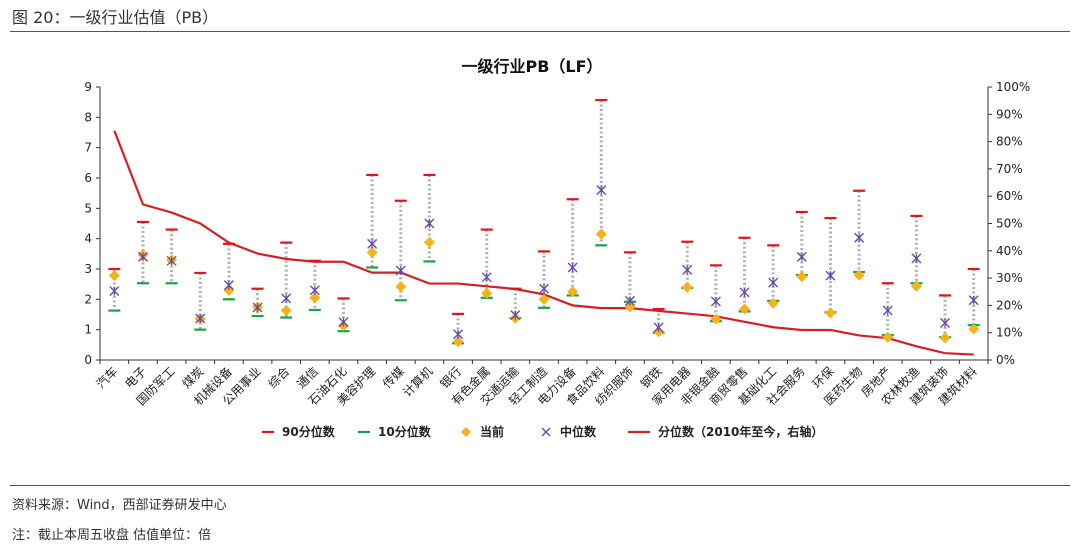 Image resolution: width=1080 pixels, height=547 pixels. I want to click on right-tick-label: 90%, so click(1009, 114).